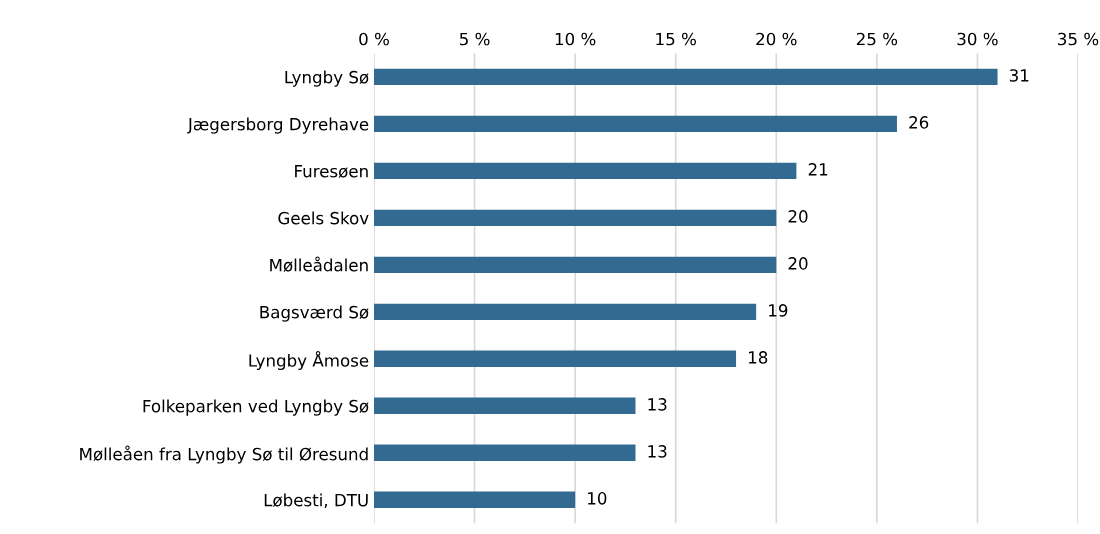  What do you see at coordinates (278, 125) in the screenshot?
I see `y-tick-label: Jægersborg Dyrehave` at bounding box center [278, 125].